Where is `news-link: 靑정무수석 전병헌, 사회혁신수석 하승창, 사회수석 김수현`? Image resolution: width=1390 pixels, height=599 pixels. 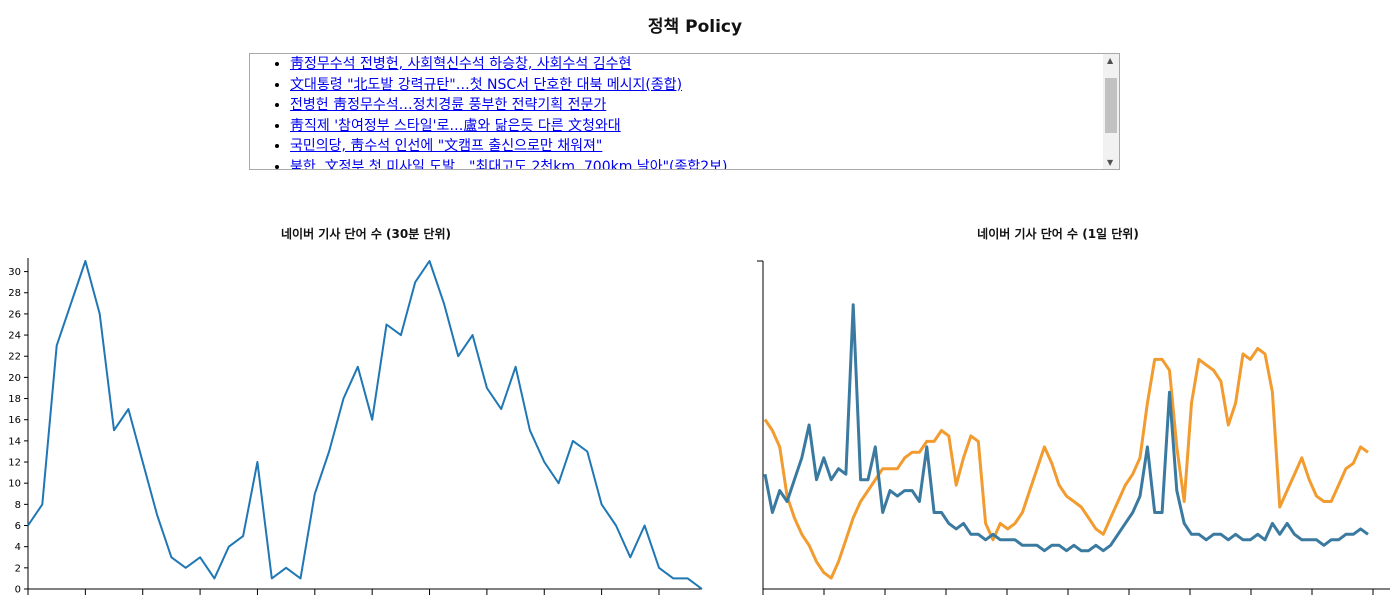
news-link: 靑정무수석 전병헌, 사회혁신수석 하승창, 사회수석 김수현 is located at coordinates (461, 64).